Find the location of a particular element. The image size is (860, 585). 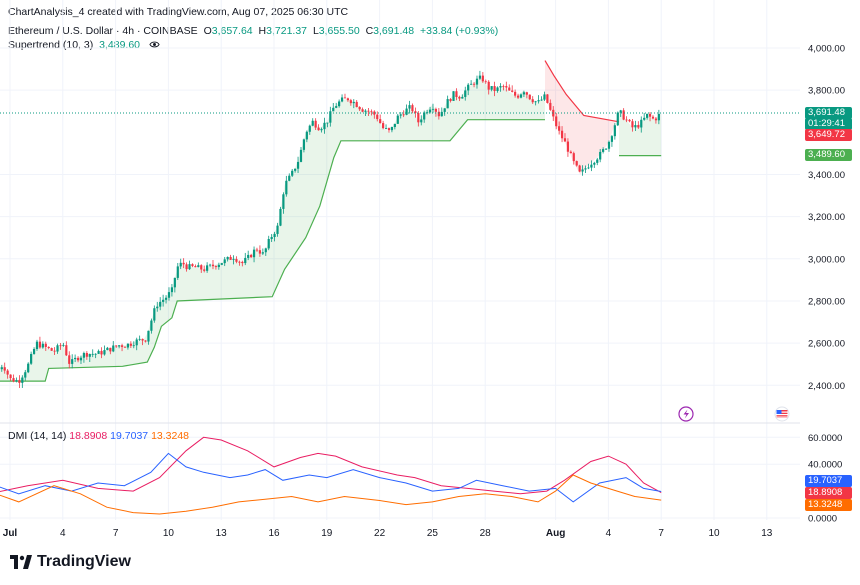

flag-icon is located at coordinates (782, 414).